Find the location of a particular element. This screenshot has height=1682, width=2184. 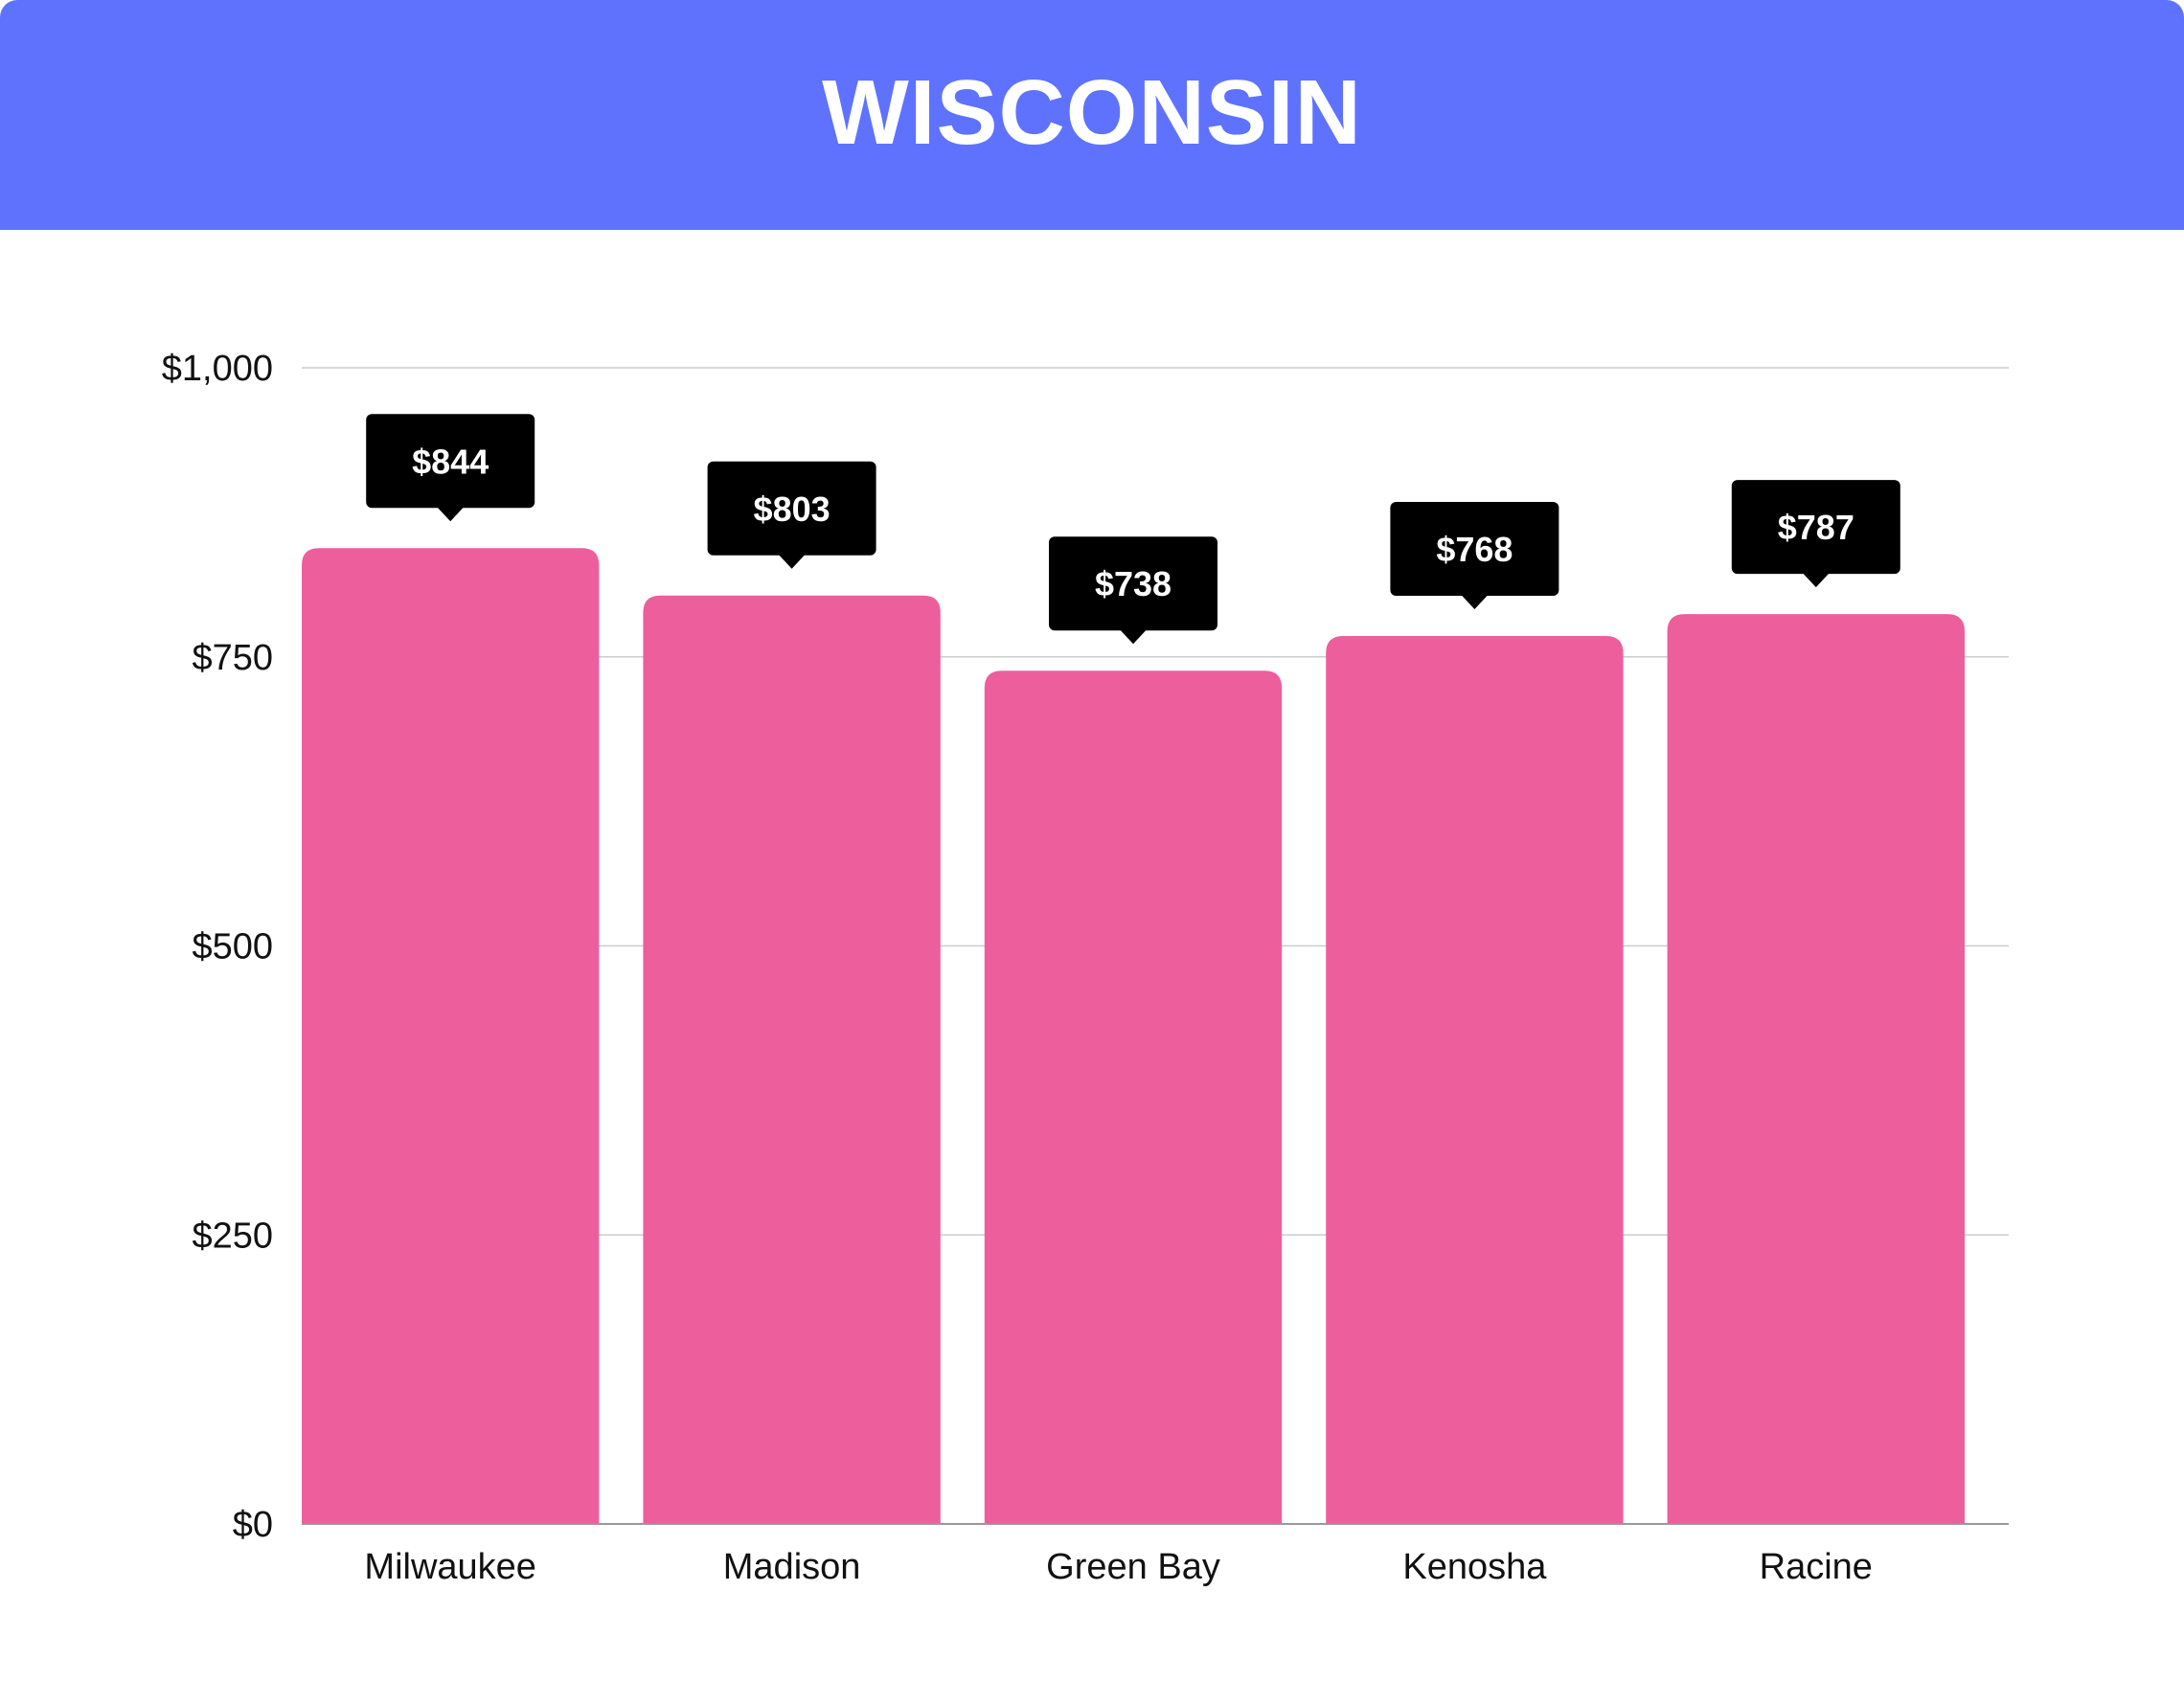

data-label-text: $738 is located at coordinates (1133, 583).